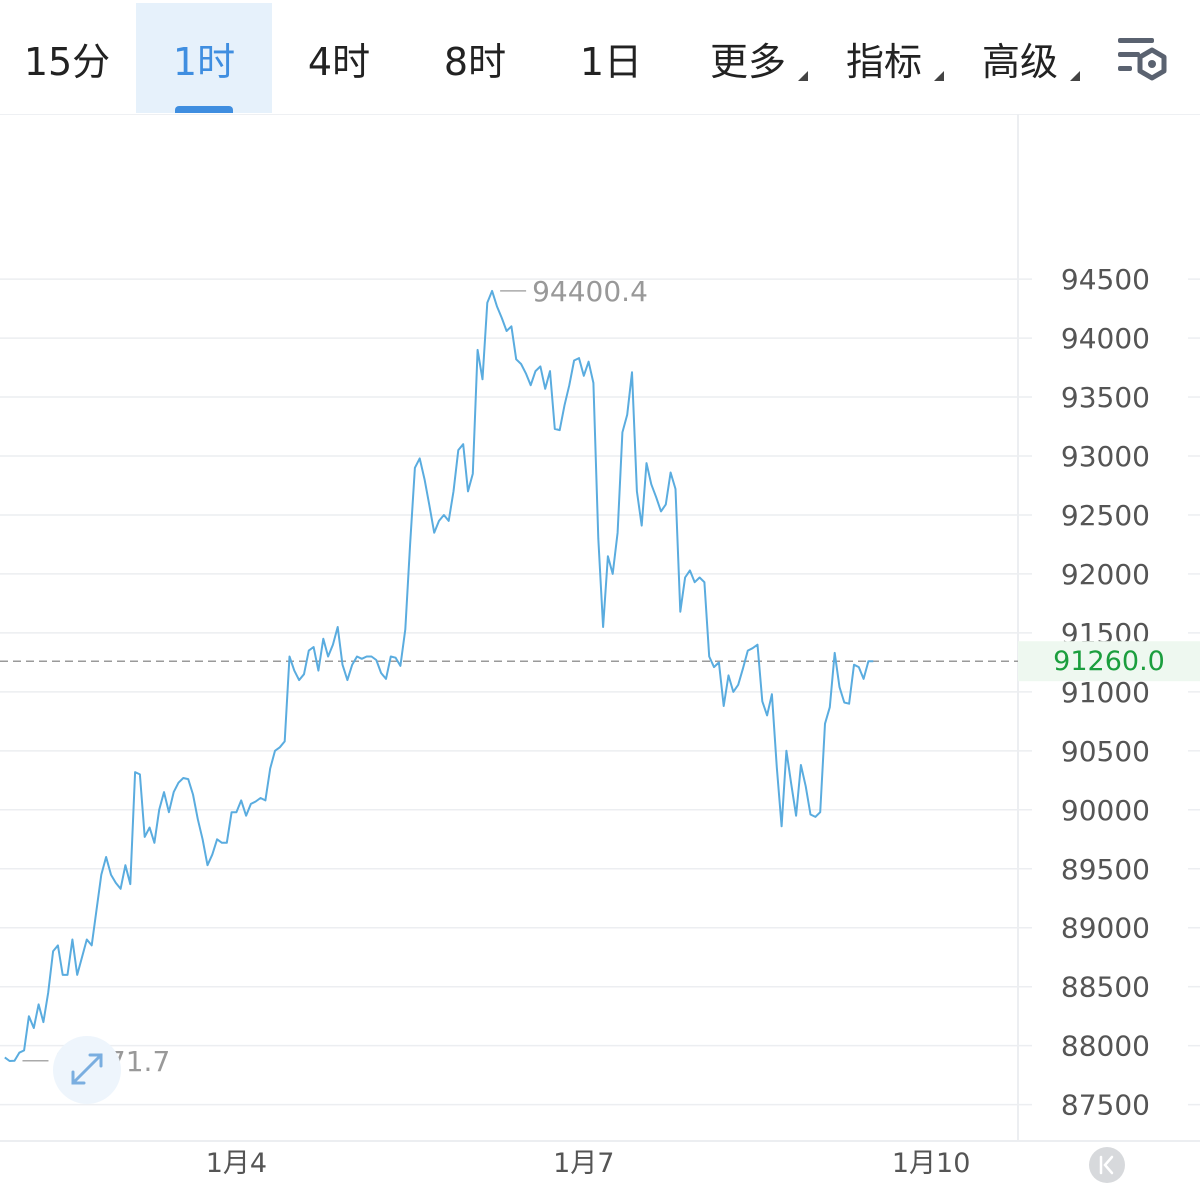 This screenshot has height=1189, width=1200. What do you see at coordinates (1105, 751) in the screenshot?
I see `y-tick-label: 90500` at bounding box center [1105, 751].